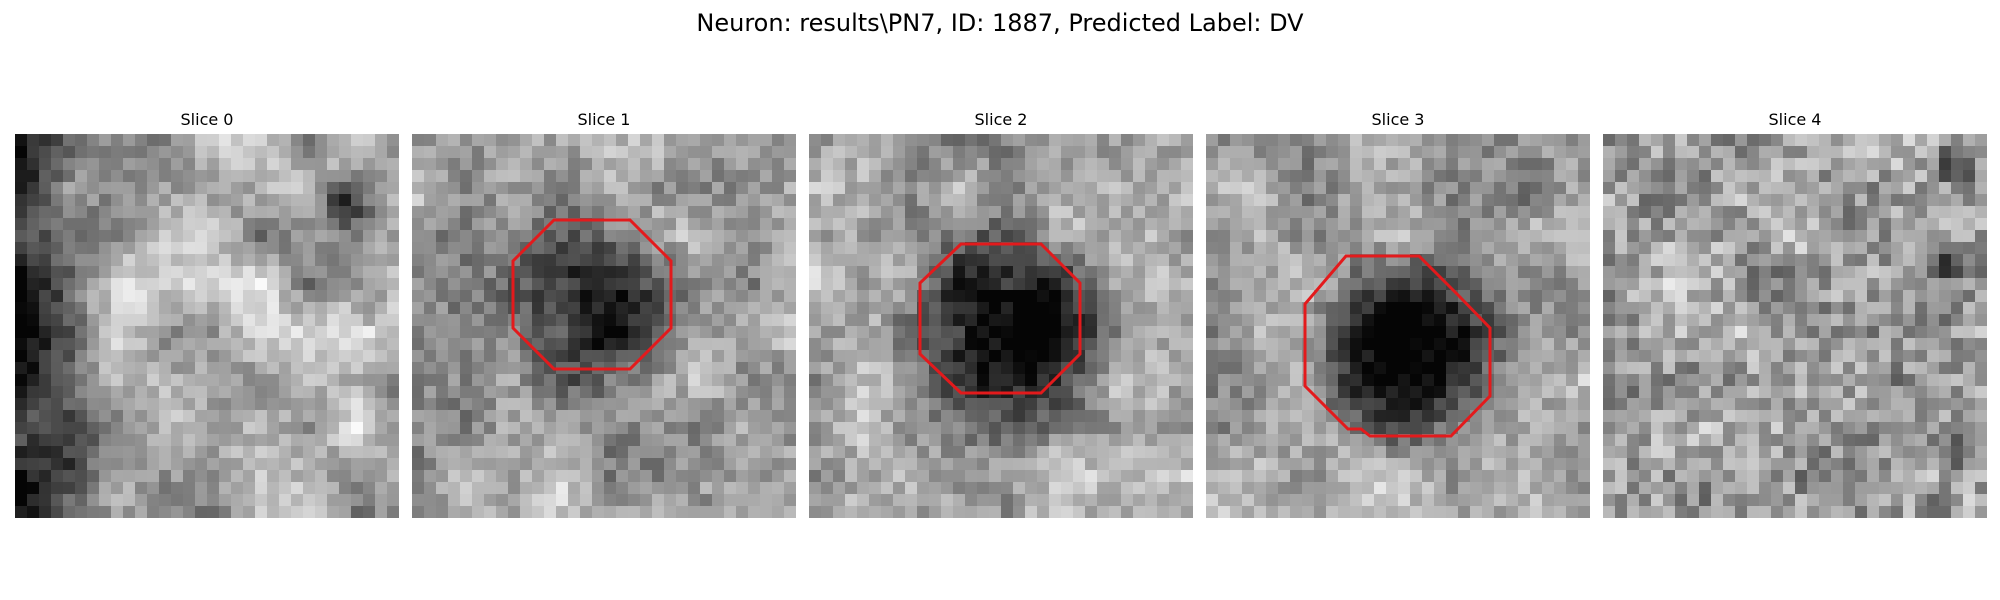  What do you see at coordinates (604, 119) in the screenshot?
I see `slice-title-1: Slice 1` at bounding box center [604, 119].